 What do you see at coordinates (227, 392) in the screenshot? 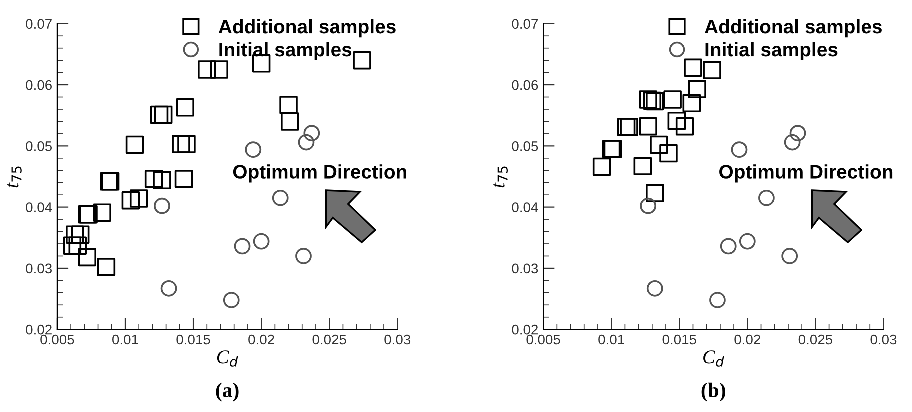
I see `text: (a)` at bounding box center [227, 392].